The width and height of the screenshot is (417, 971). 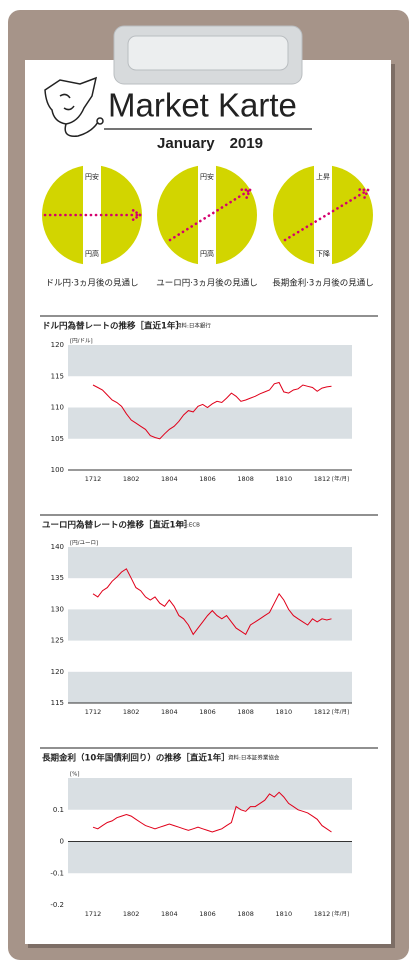 What do you see at coordinates (323, 176) in the screenshot?
I see `outlook-top: 上昇` at bounding box center [323, 176].